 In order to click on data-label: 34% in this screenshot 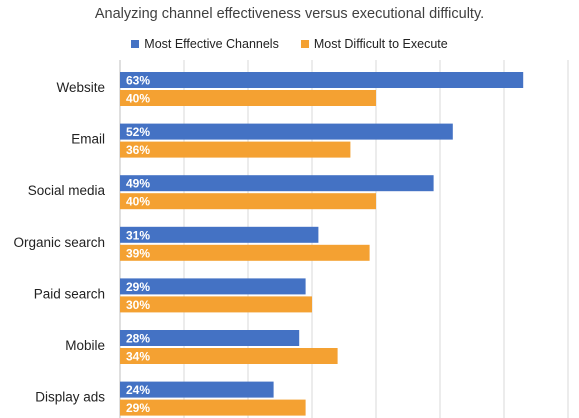, I will do `click(138, 357)`.